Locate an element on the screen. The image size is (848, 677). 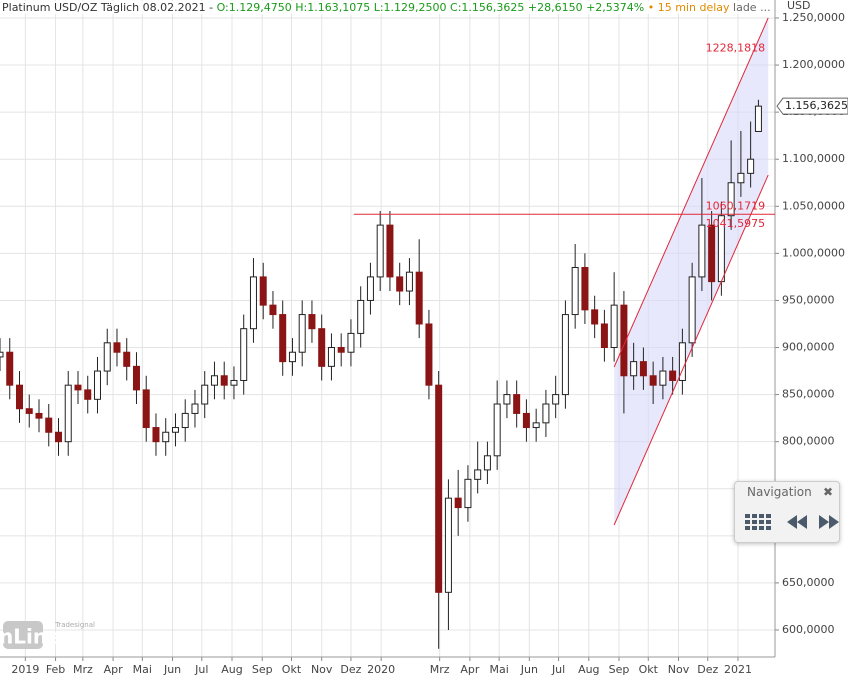
back-button is located at coordinates (797, 522).